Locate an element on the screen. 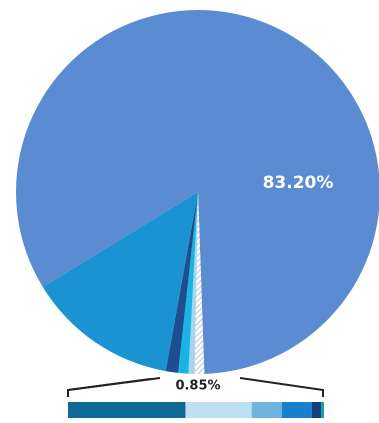  breakdown-label: 0.85% is located at coordinates (197, 386).